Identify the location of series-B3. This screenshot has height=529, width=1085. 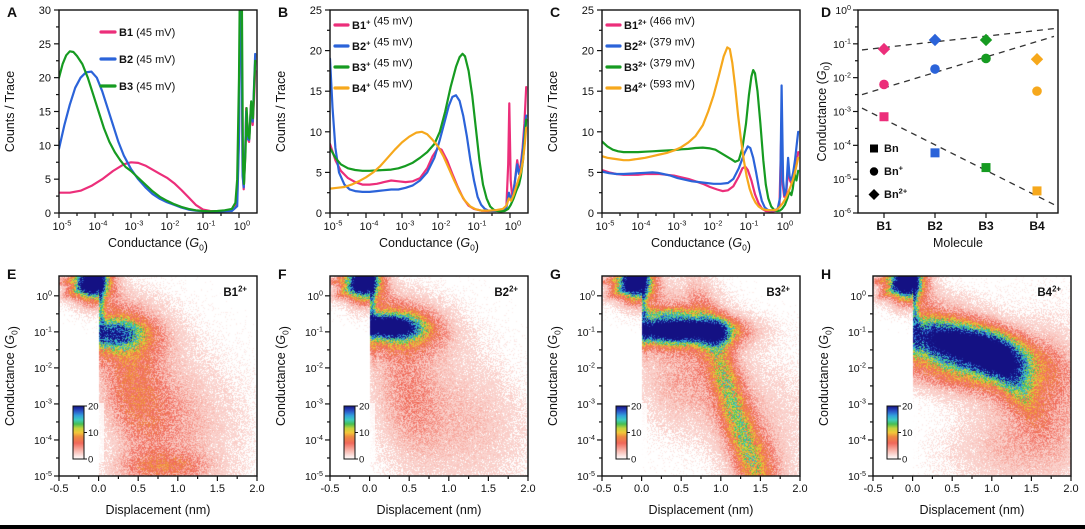
(429, 132).